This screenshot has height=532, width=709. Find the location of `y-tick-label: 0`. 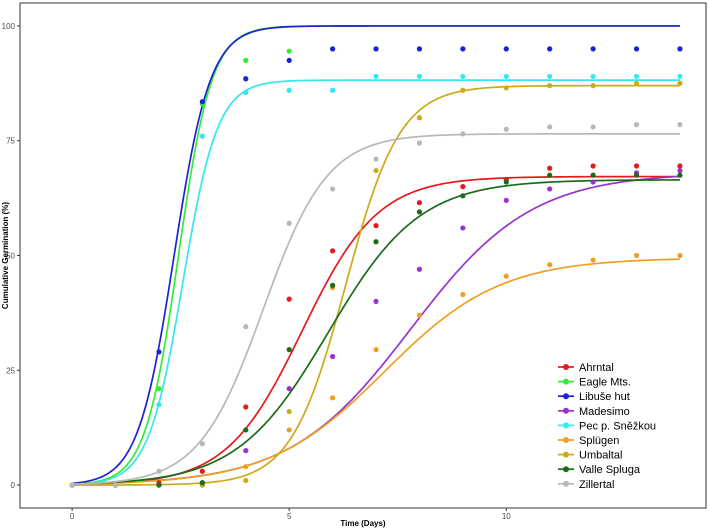

y-tick-label: 0 is located at coordinates (13, 485).